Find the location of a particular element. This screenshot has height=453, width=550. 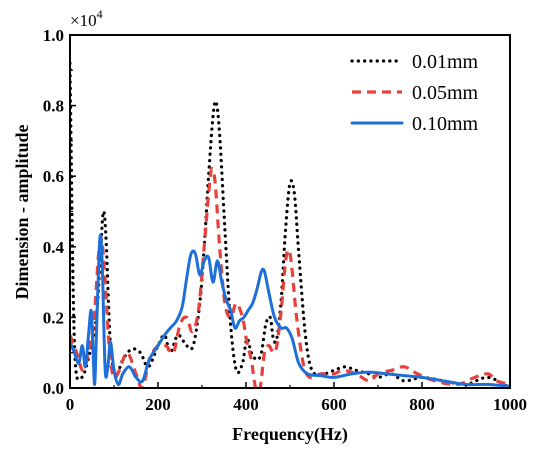

legend-label: 0.01mm is located at coordinates (445, 62).